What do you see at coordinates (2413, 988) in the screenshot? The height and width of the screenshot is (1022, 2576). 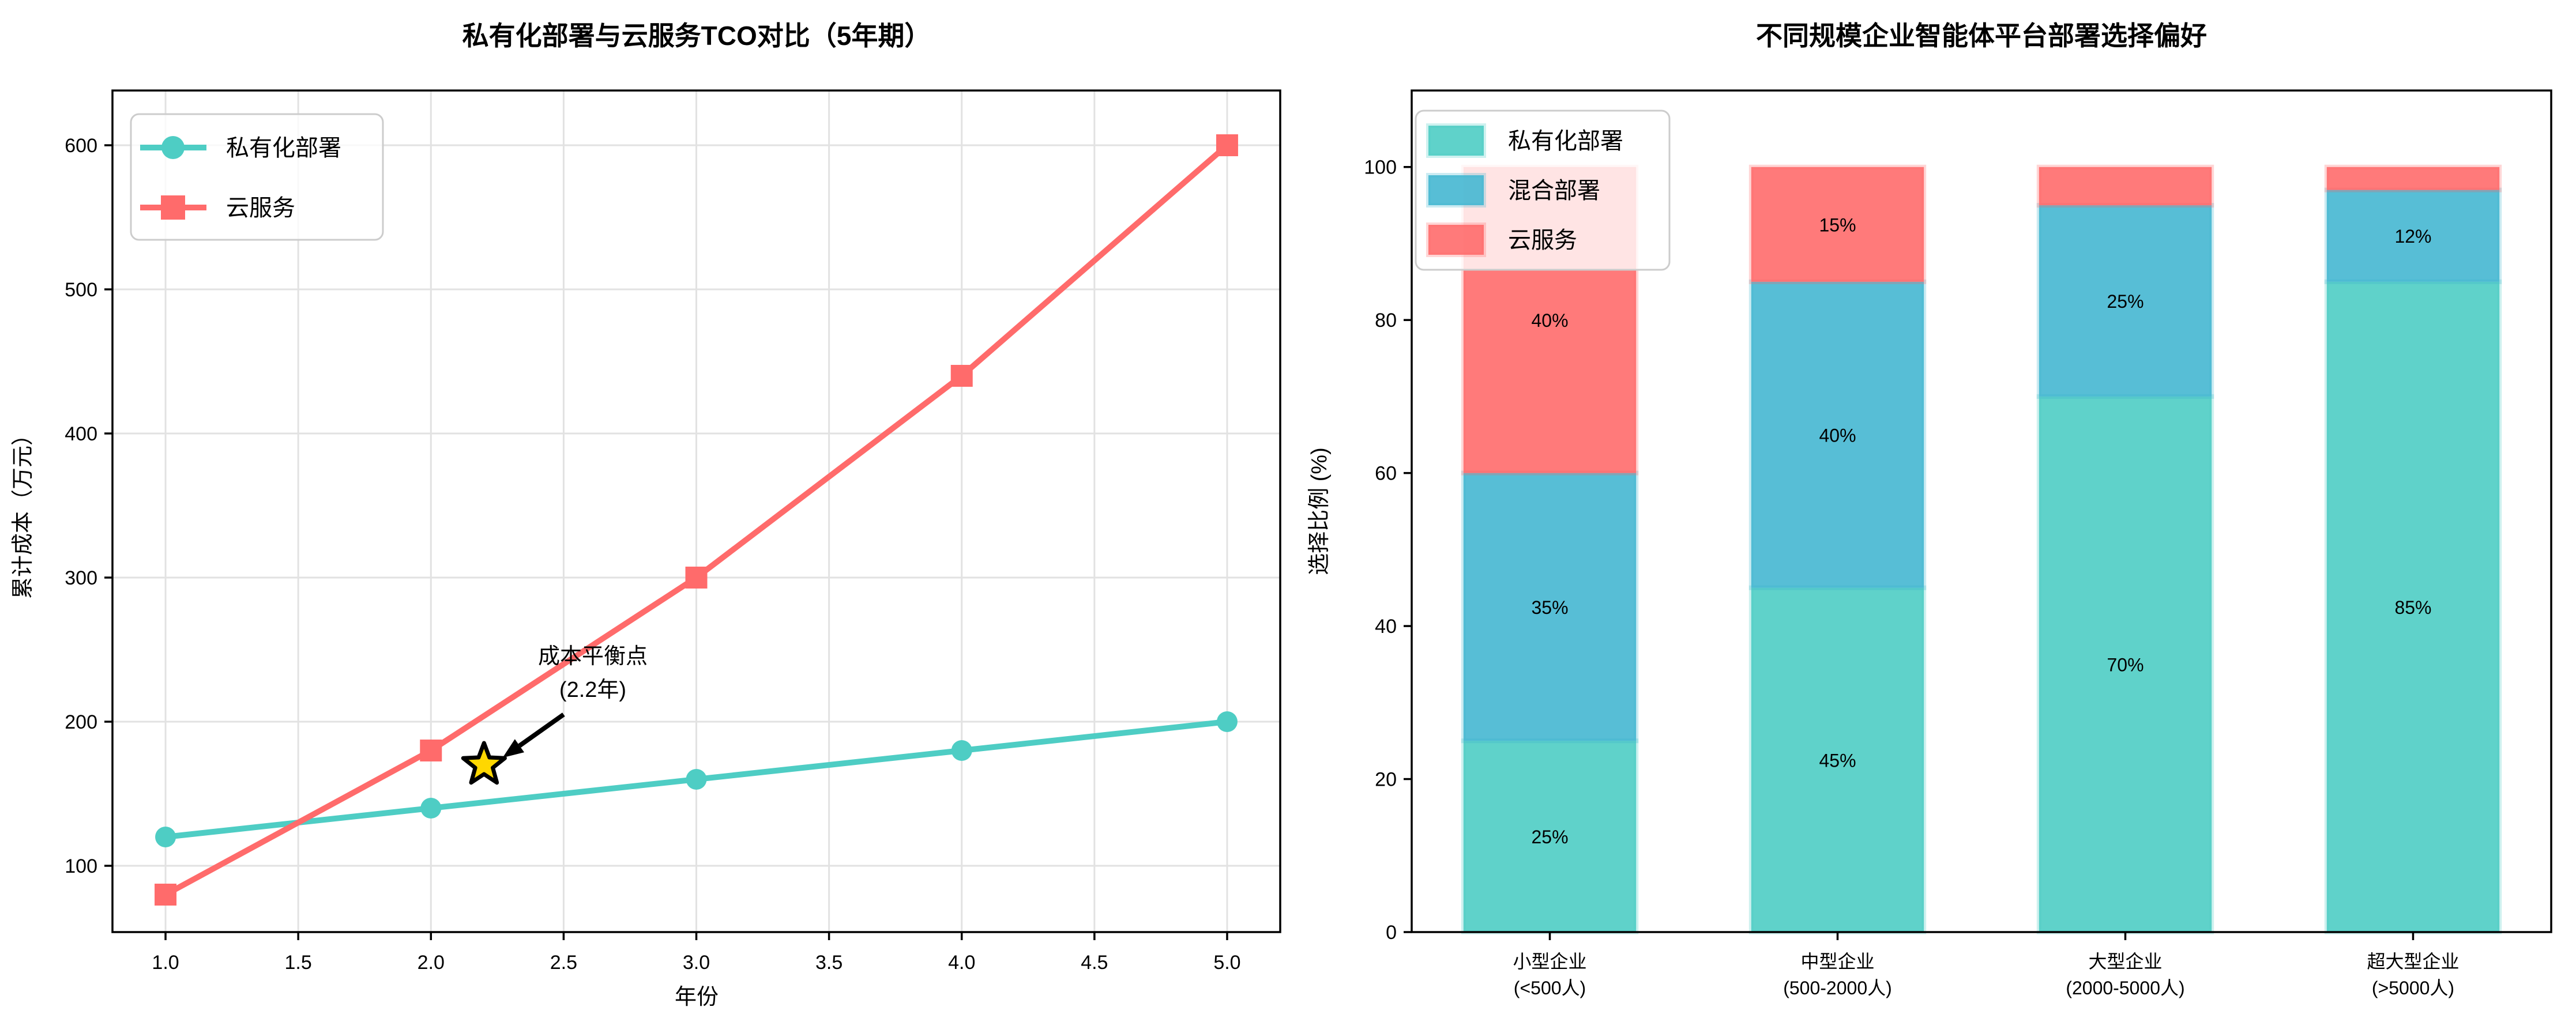 I see `category-label-line2: (>5000人)` at bounding box center [2413, 988].